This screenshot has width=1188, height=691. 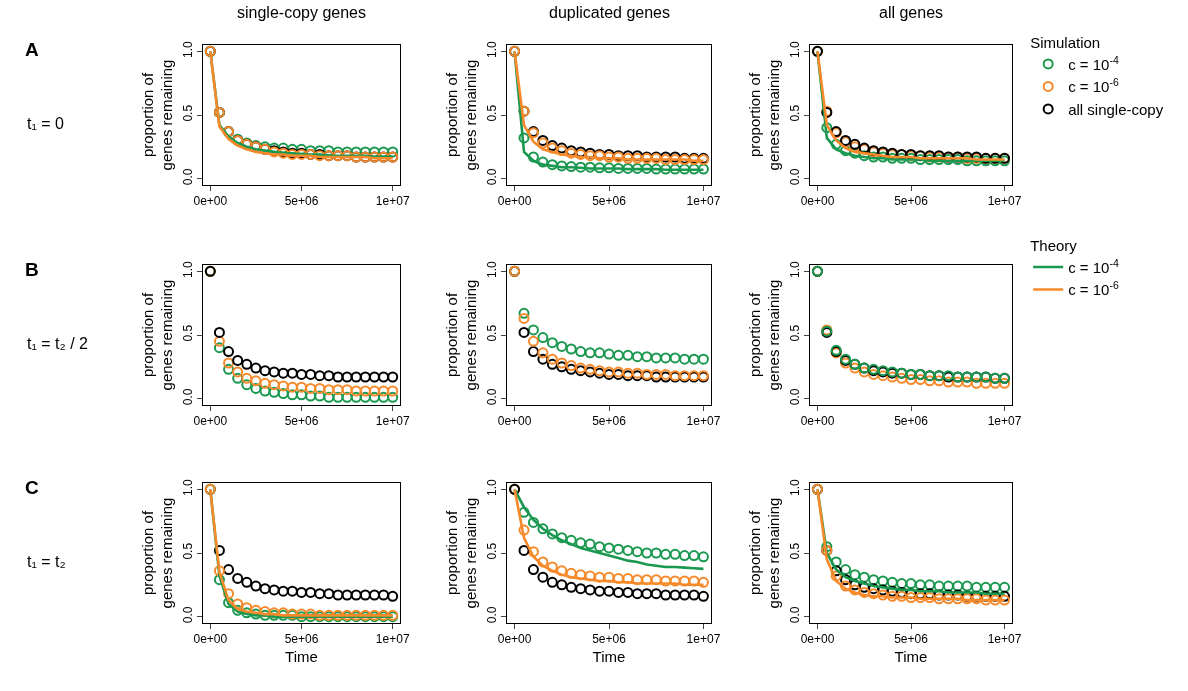 I want to click on text: A, so click(x=32, y=49).